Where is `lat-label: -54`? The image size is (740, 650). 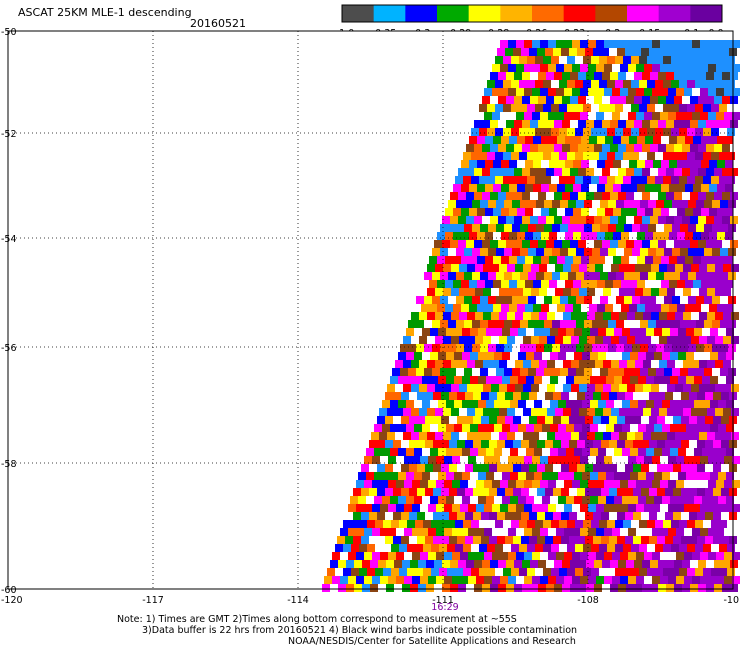
lat-label: -54 is located at coordinates (9, 239).